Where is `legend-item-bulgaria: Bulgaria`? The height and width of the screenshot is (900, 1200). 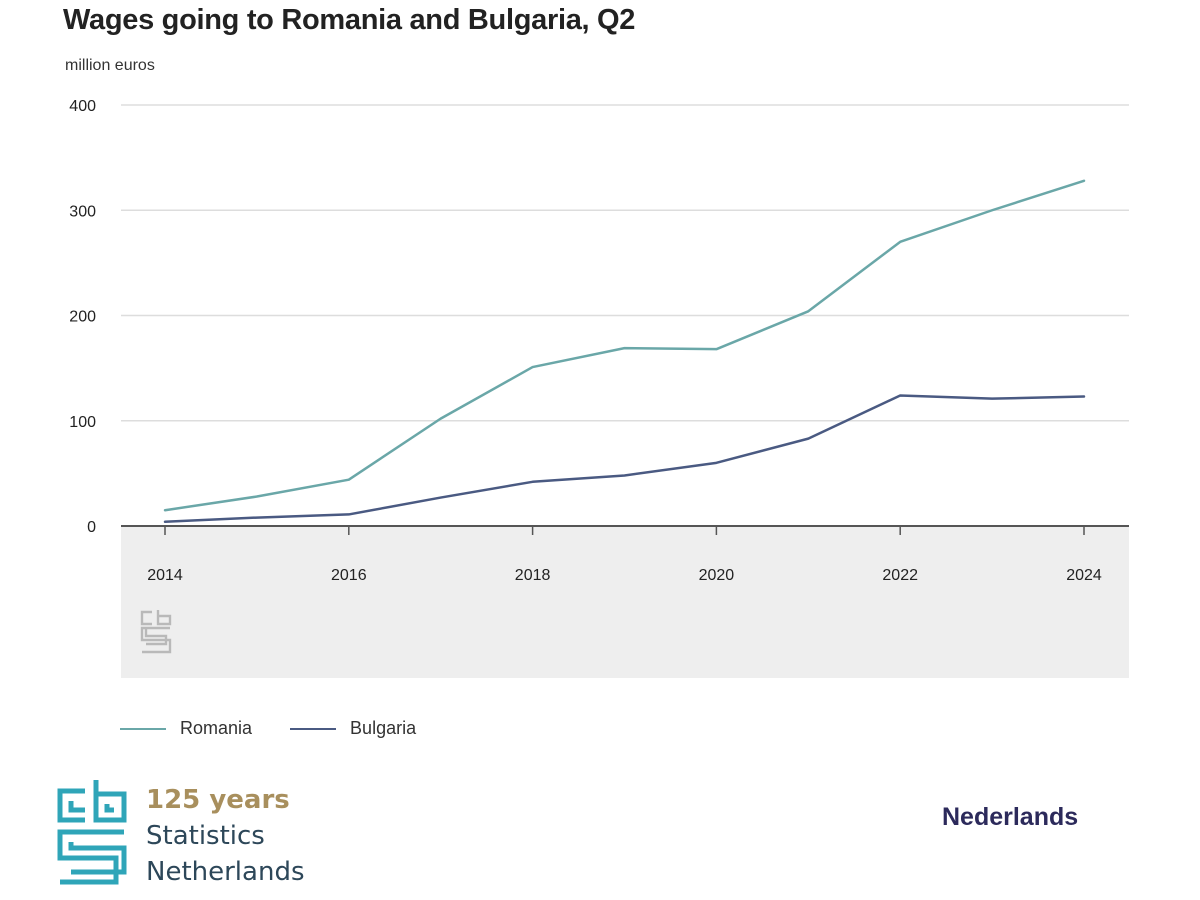 legend-item-bulgaria: Bulgaria is located at coordinates (353, 728).